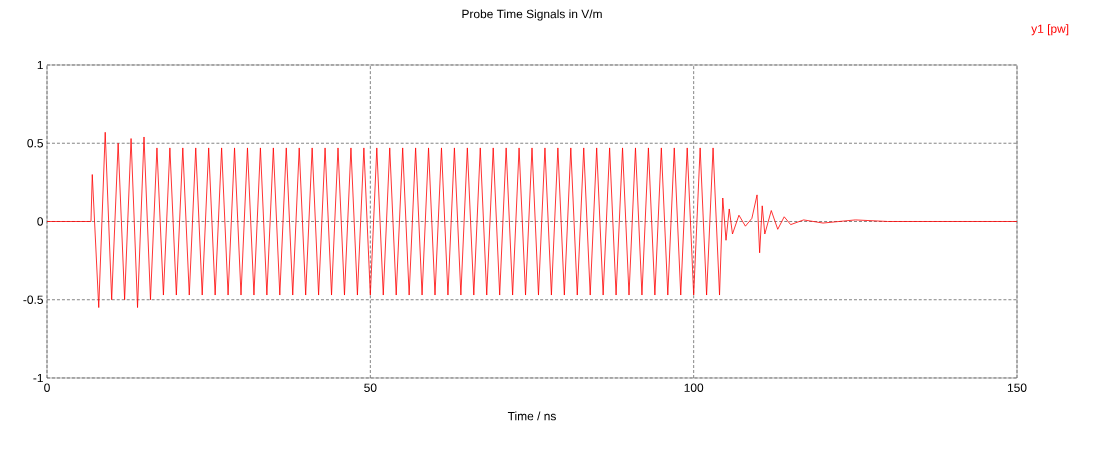 The image size is (1096, 471). What do you see at coordinates (40, 65) in the screenshot?
I see `y-tick-label: 1` at bounding box center [40, 65].